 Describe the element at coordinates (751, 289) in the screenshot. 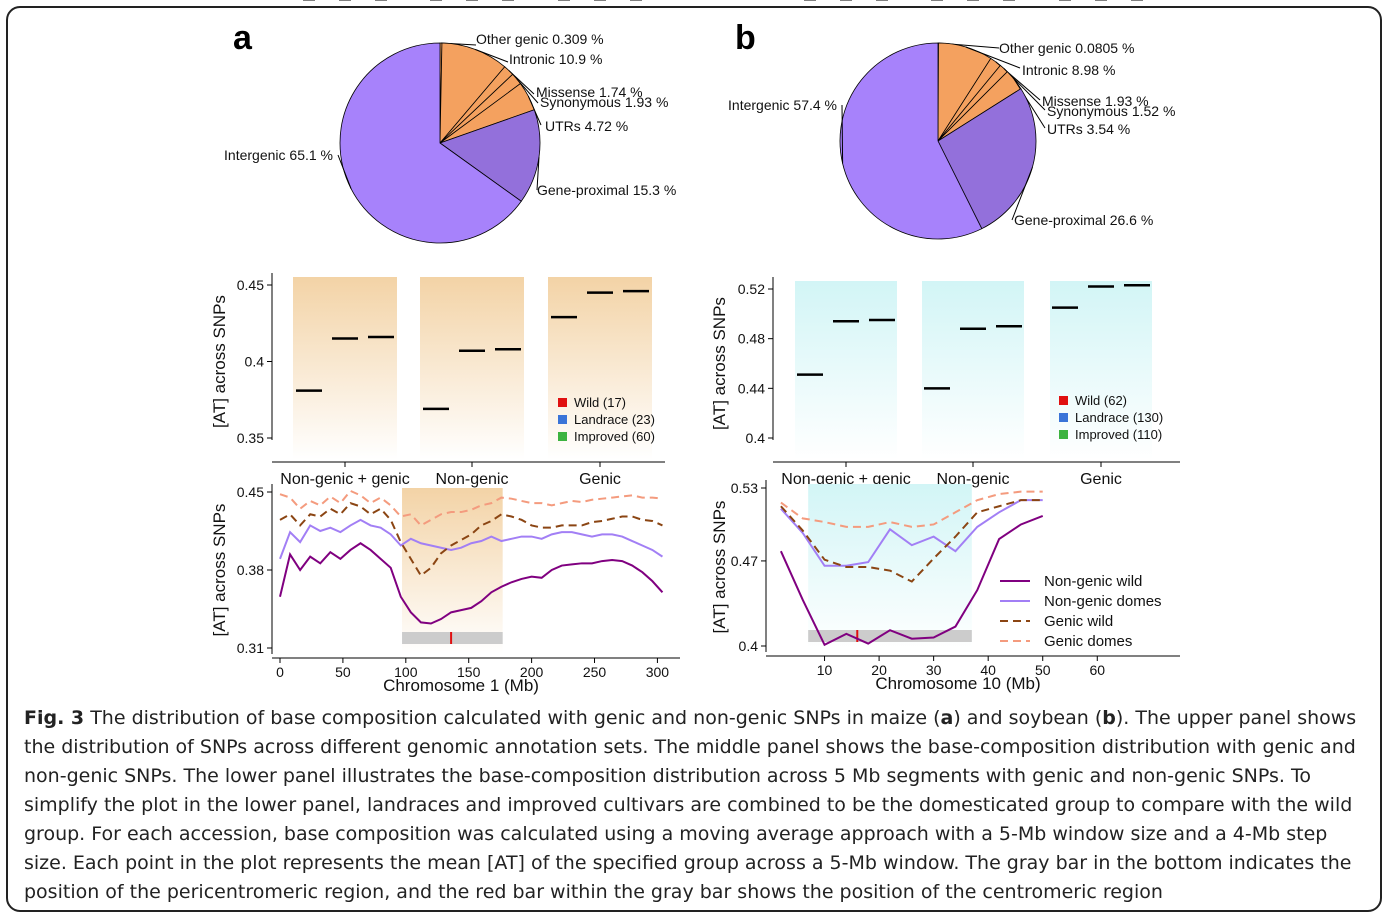

I see `y-tick-label: 0.52` at that location.